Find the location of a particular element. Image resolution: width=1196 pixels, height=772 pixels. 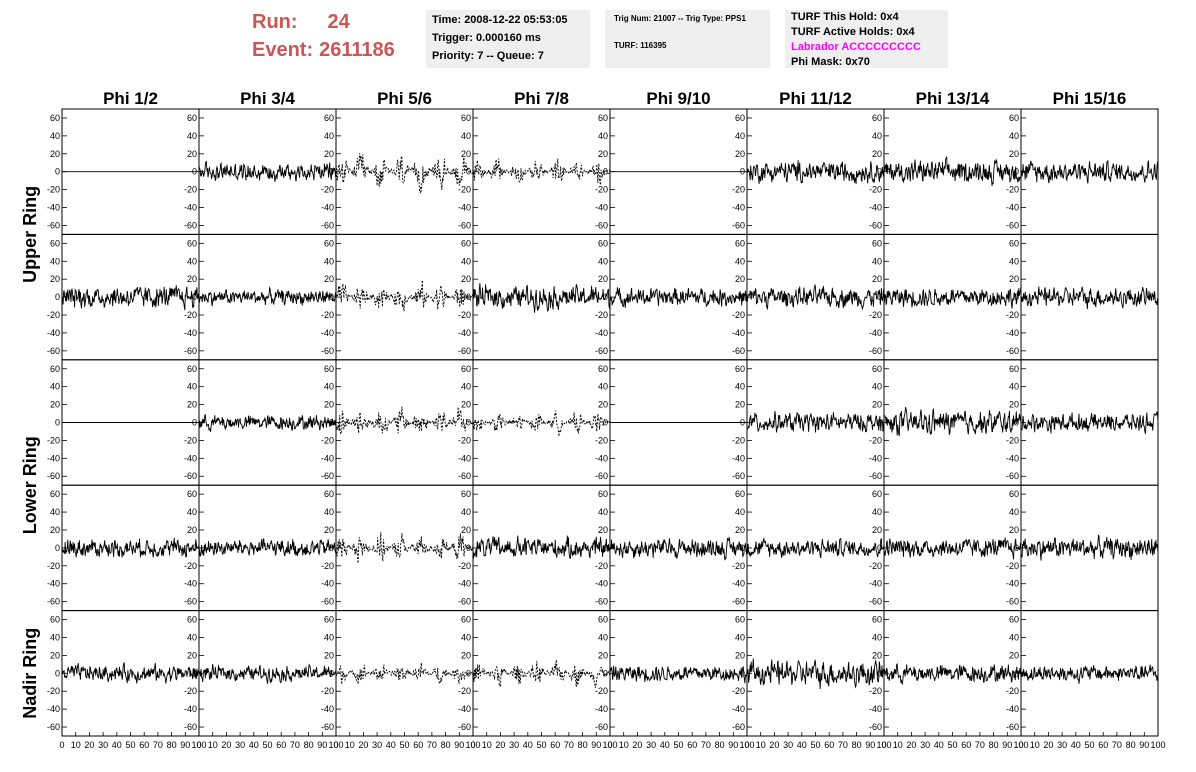

waveform-trace-r1-c3 is located at coordinates (404, 173).